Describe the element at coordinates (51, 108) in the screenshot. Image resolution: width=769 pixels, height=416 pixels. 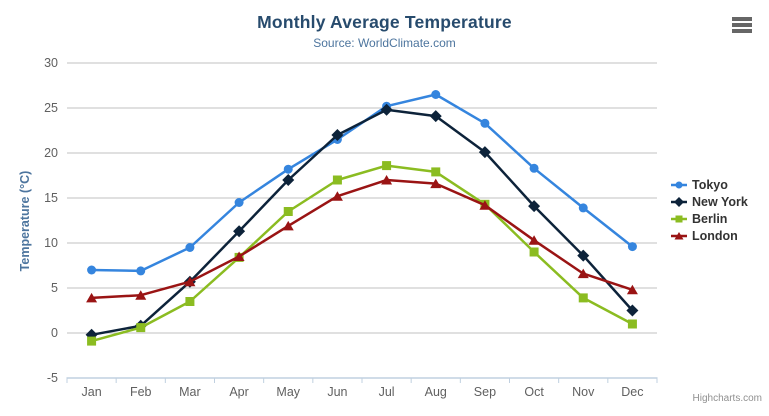
I see `y-axis-label: 25` at that location.